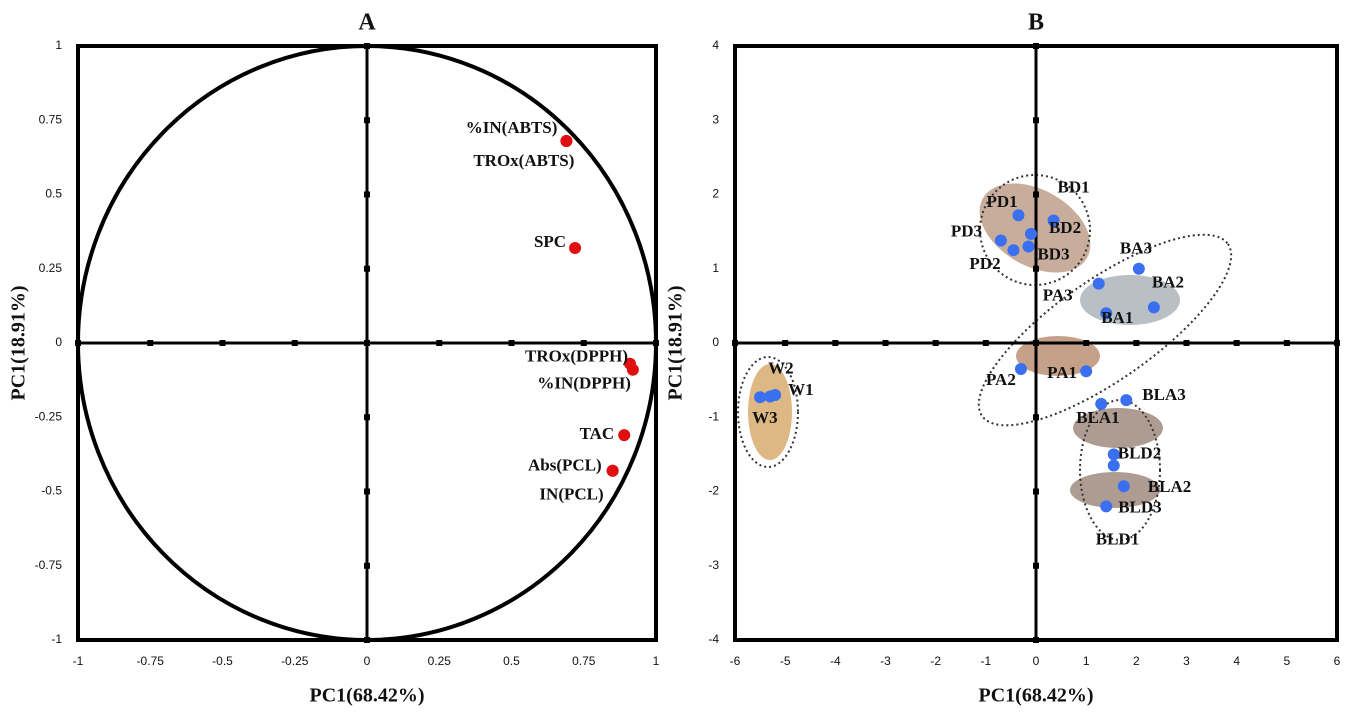 Image resolution: width=1353 pixels, height=722 pixels. Describe the element at coordinates (713, 491) in the screenshot. I see `y-tick-label: -2` at that location.